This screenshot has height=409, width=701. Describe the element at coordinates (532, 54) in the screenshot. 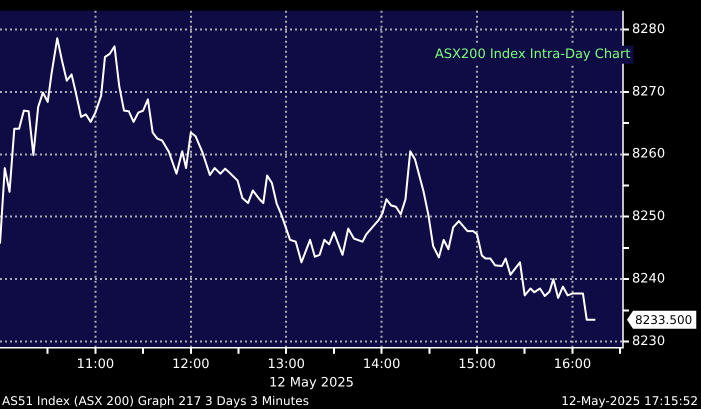

I see `text: ASX200 Index Intra-Day Chart` at that location.